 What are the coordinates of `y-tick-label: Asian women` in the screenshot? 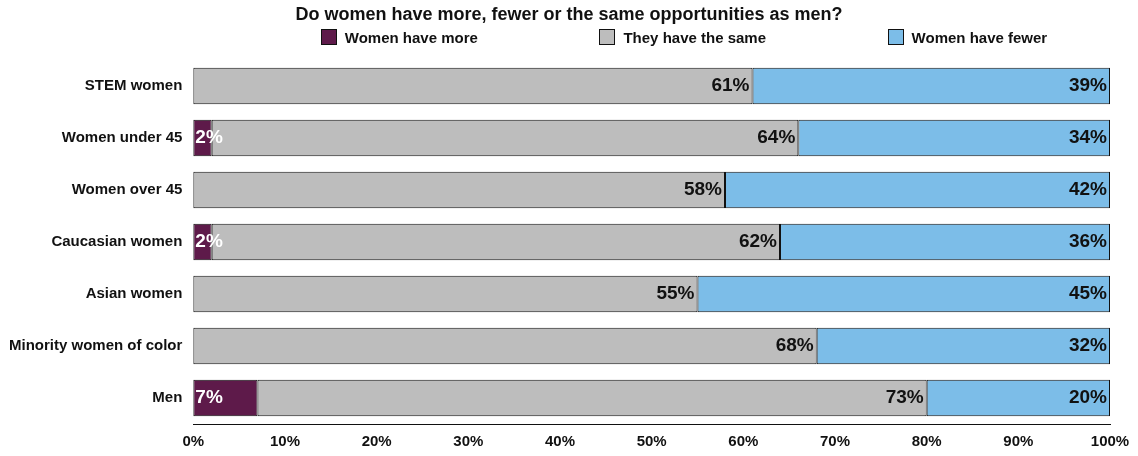 It's located at (134, 293).